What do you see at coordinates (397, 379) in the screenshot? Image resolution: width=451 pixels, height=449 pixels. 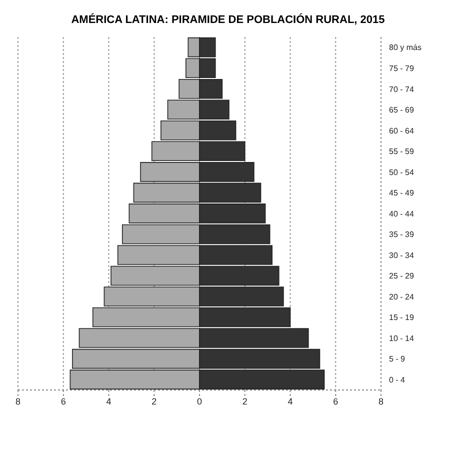 I see `y-tick-label: 0 - 4` at bounding box center [397, 379].